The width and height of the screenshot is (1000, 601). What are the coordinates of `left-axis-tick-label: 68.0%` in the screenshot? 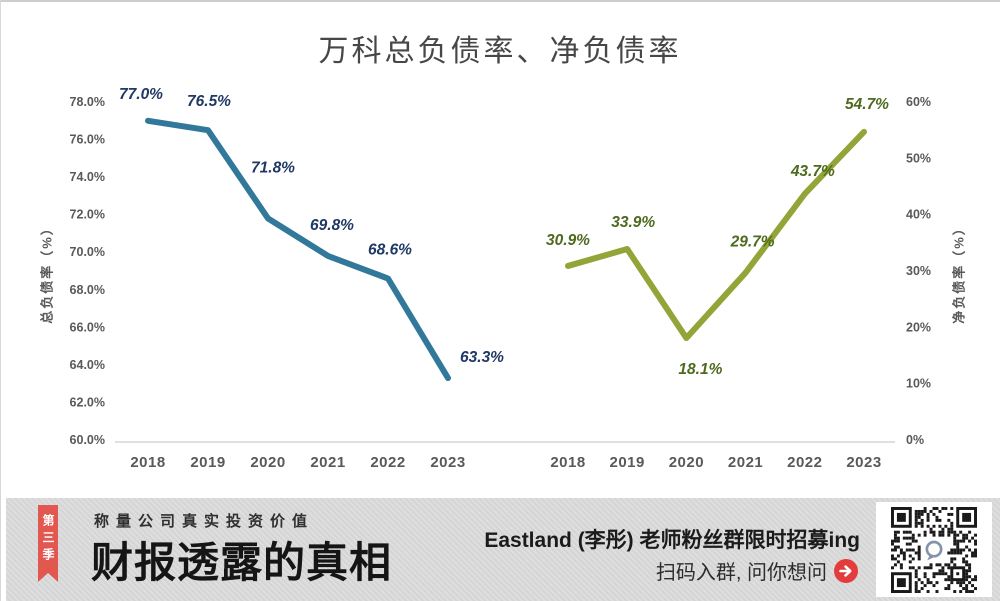 It's located at (87, 290).